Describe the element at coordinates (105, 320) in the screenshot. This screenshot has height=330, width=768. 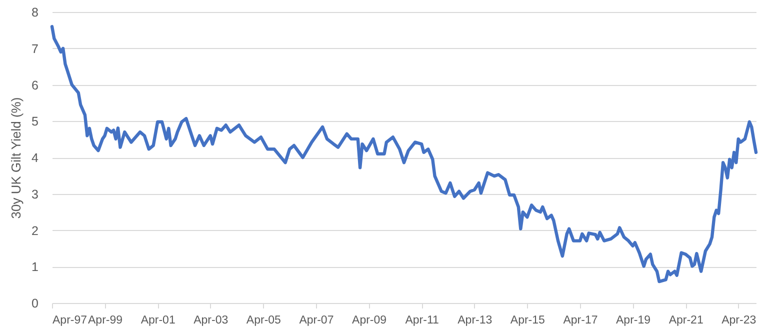
I see `x-tick-label: Apr-99` at that location.